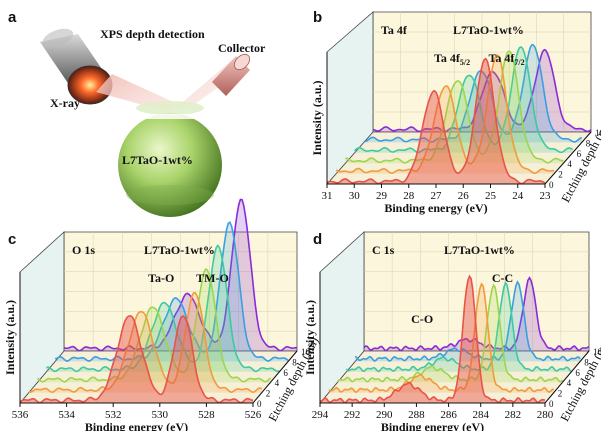  I want to click on peak-annotation: C-O, so click(422, 319).